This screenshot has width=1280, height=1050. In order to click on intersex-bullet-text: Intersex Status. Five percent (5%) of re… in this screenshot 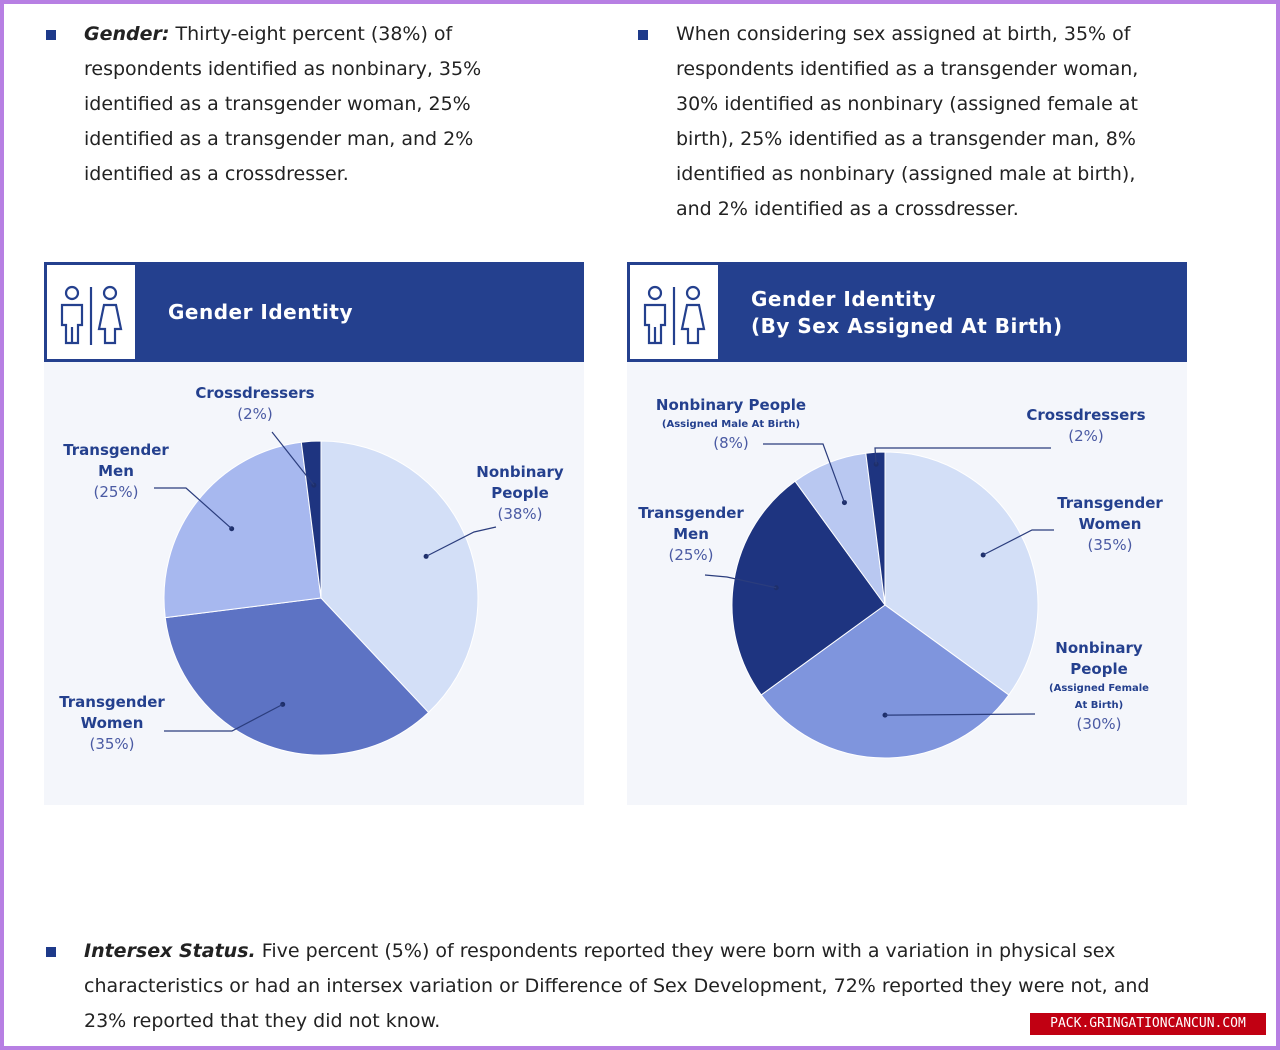, I will do `click(634, 986)`.